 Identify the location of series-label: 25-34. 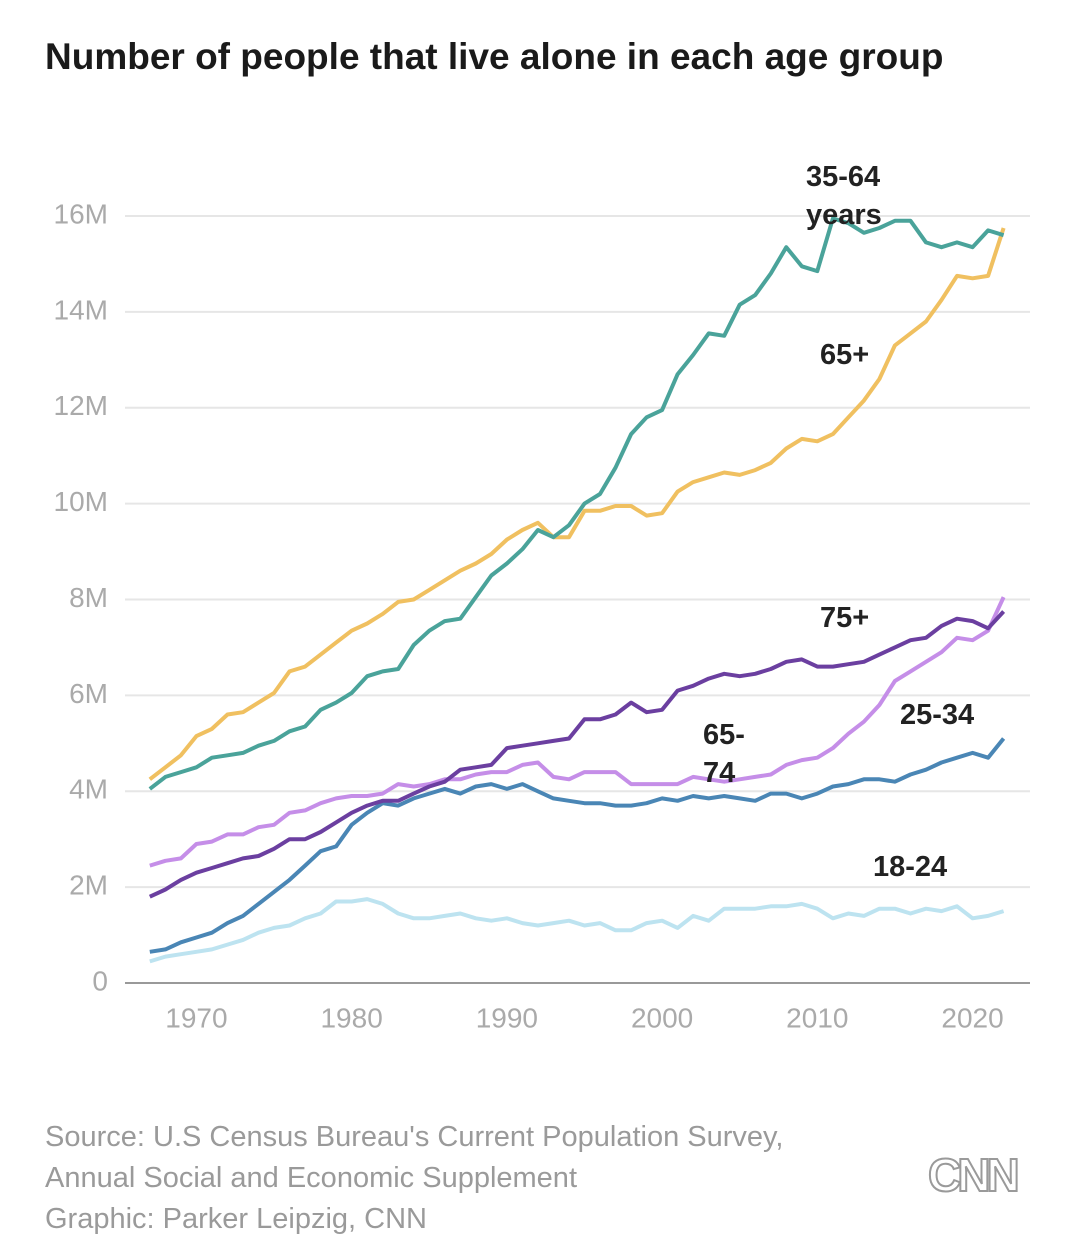
(937, 715).